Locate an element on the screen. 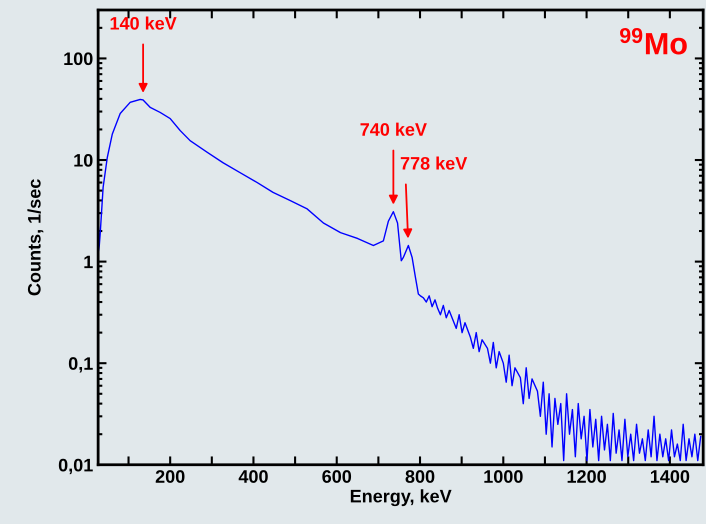 The height and width of the screenshot is (524, 706). x-tick-label: 1200 is located at coordinates (587, 476).